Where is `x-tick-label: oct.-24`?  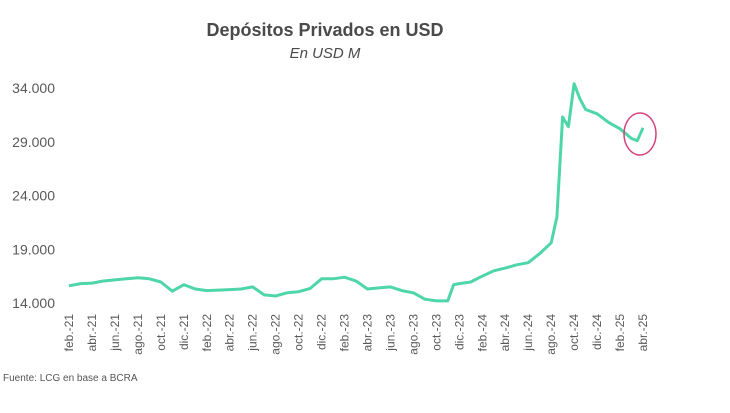
x-tick-label: oct.-24 is located at coordinates (574, 332).